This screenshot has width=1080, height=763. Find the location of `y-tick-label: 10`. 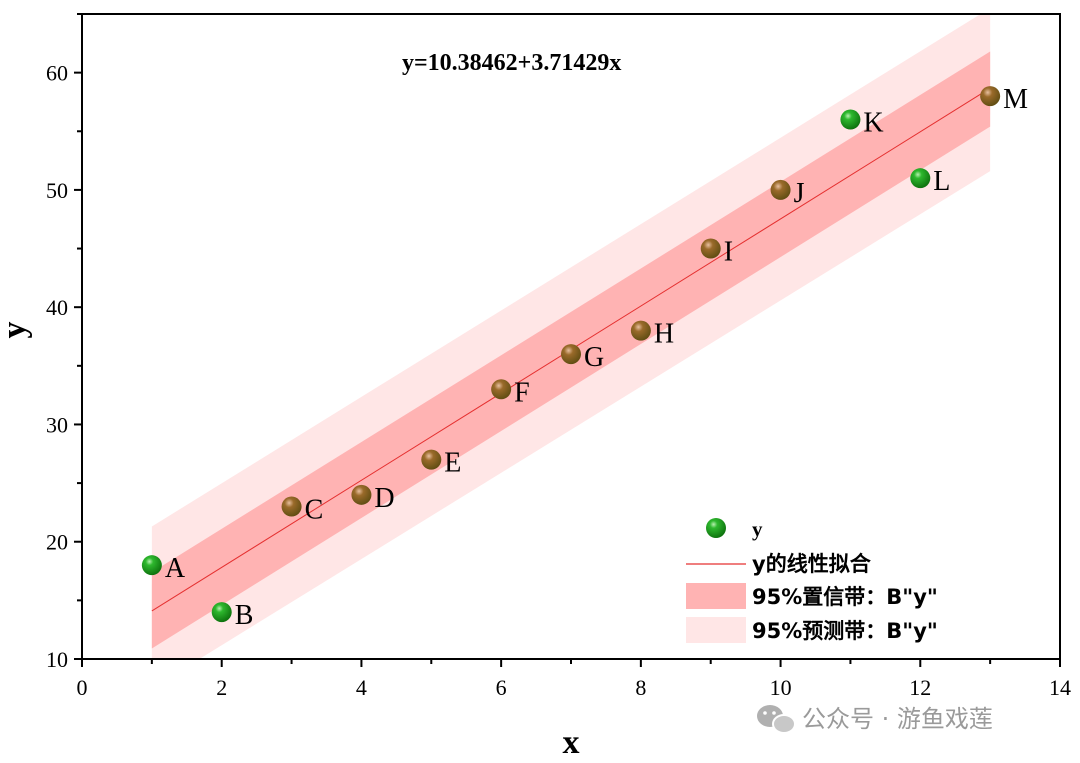

y-tick-label: 10 is located at coordinates (57, 659).